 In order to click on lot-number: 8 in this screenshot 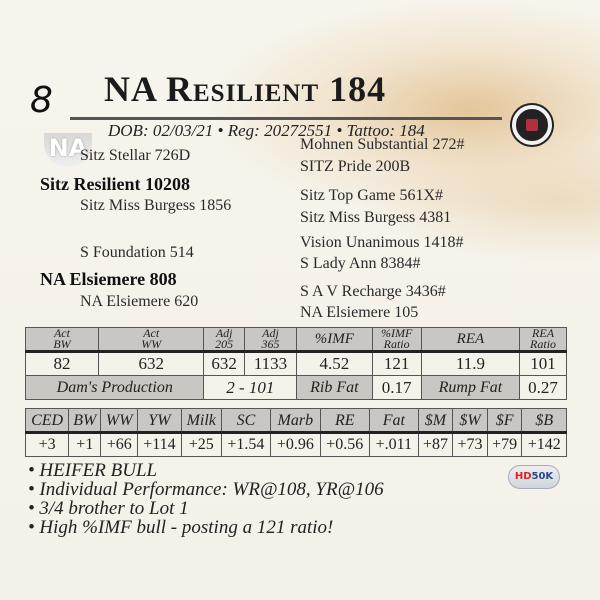, I will do `click(41, 100)`.